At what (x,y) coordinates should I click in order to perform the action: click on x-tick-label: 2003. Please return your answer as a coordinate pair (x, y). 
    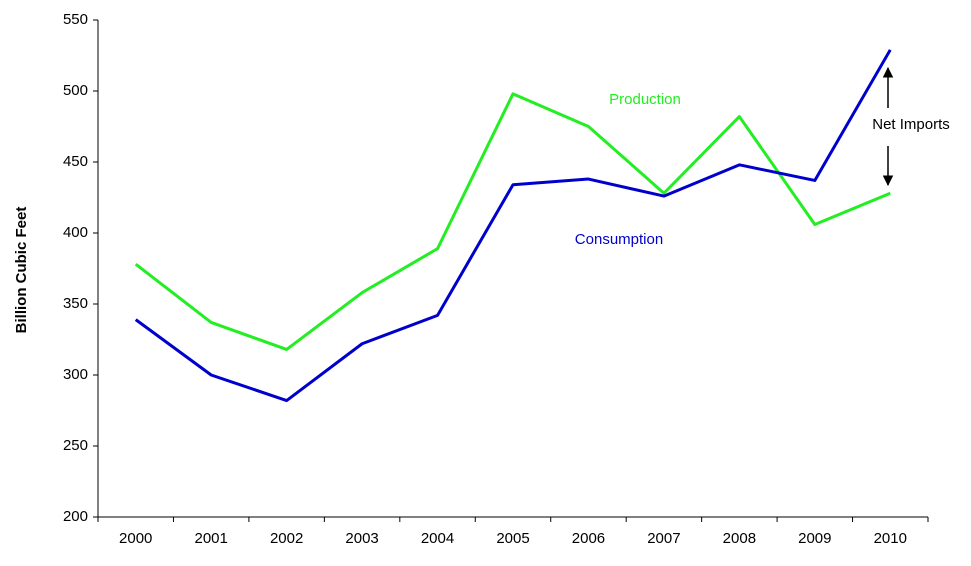
    Looking at the image, I should click on (361, 538).